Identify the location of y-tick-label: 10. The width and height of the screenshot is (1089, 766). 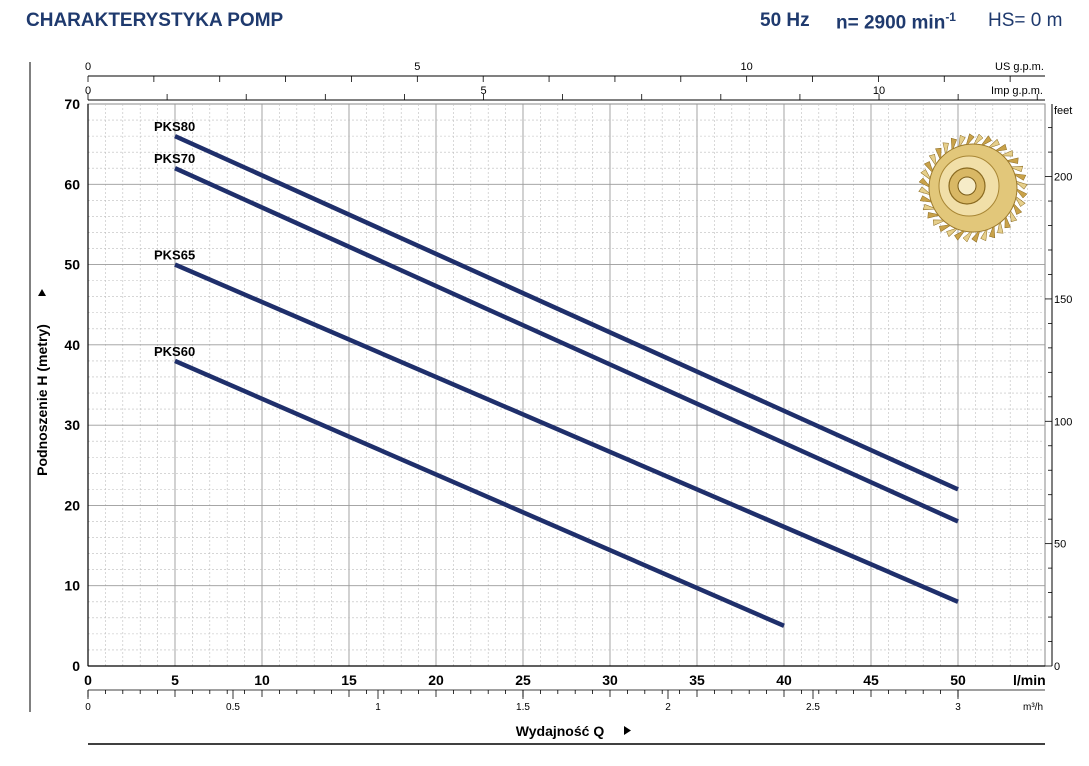
(72, 586).